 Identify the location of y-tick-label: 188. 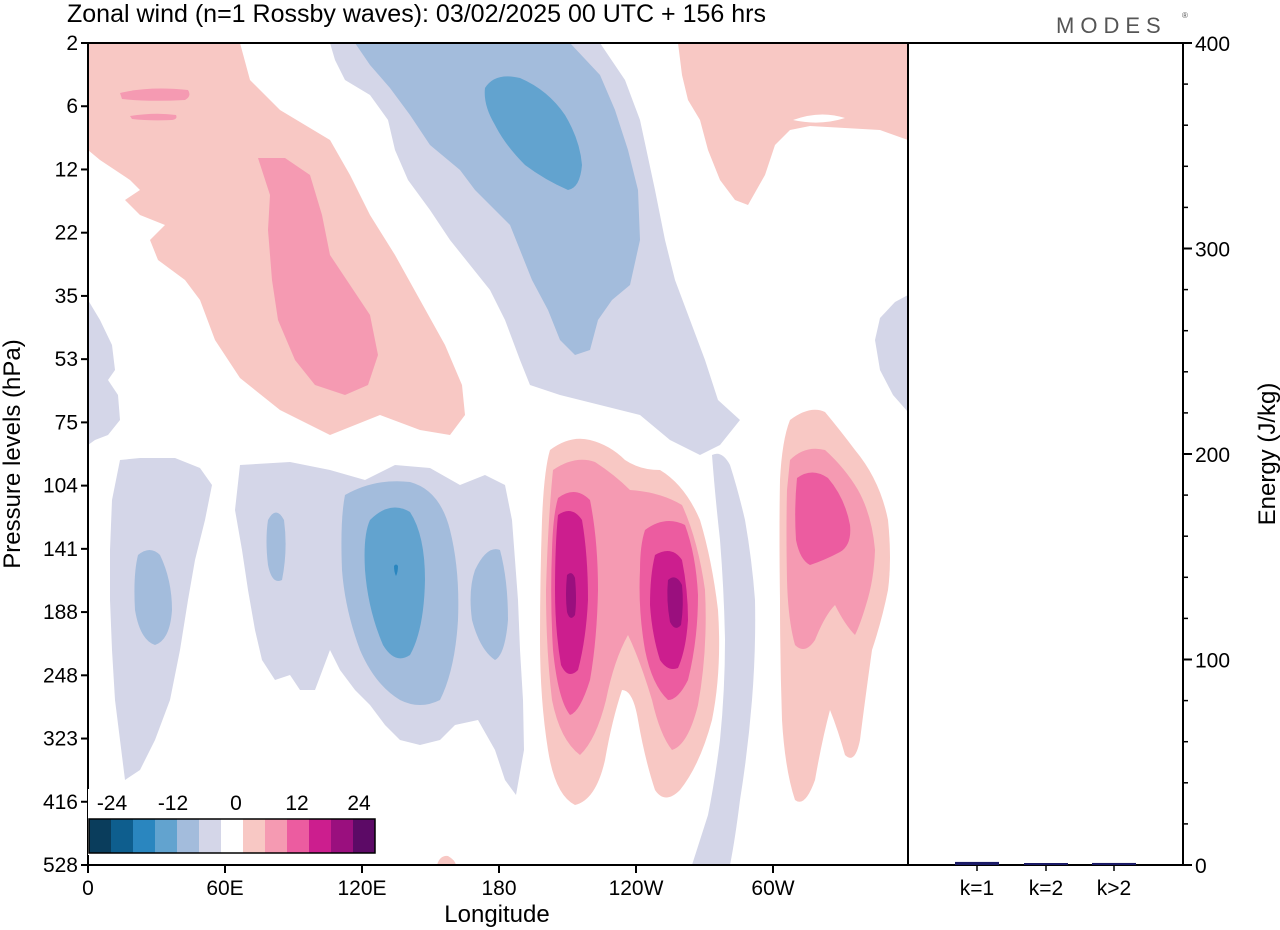
(60, 612).